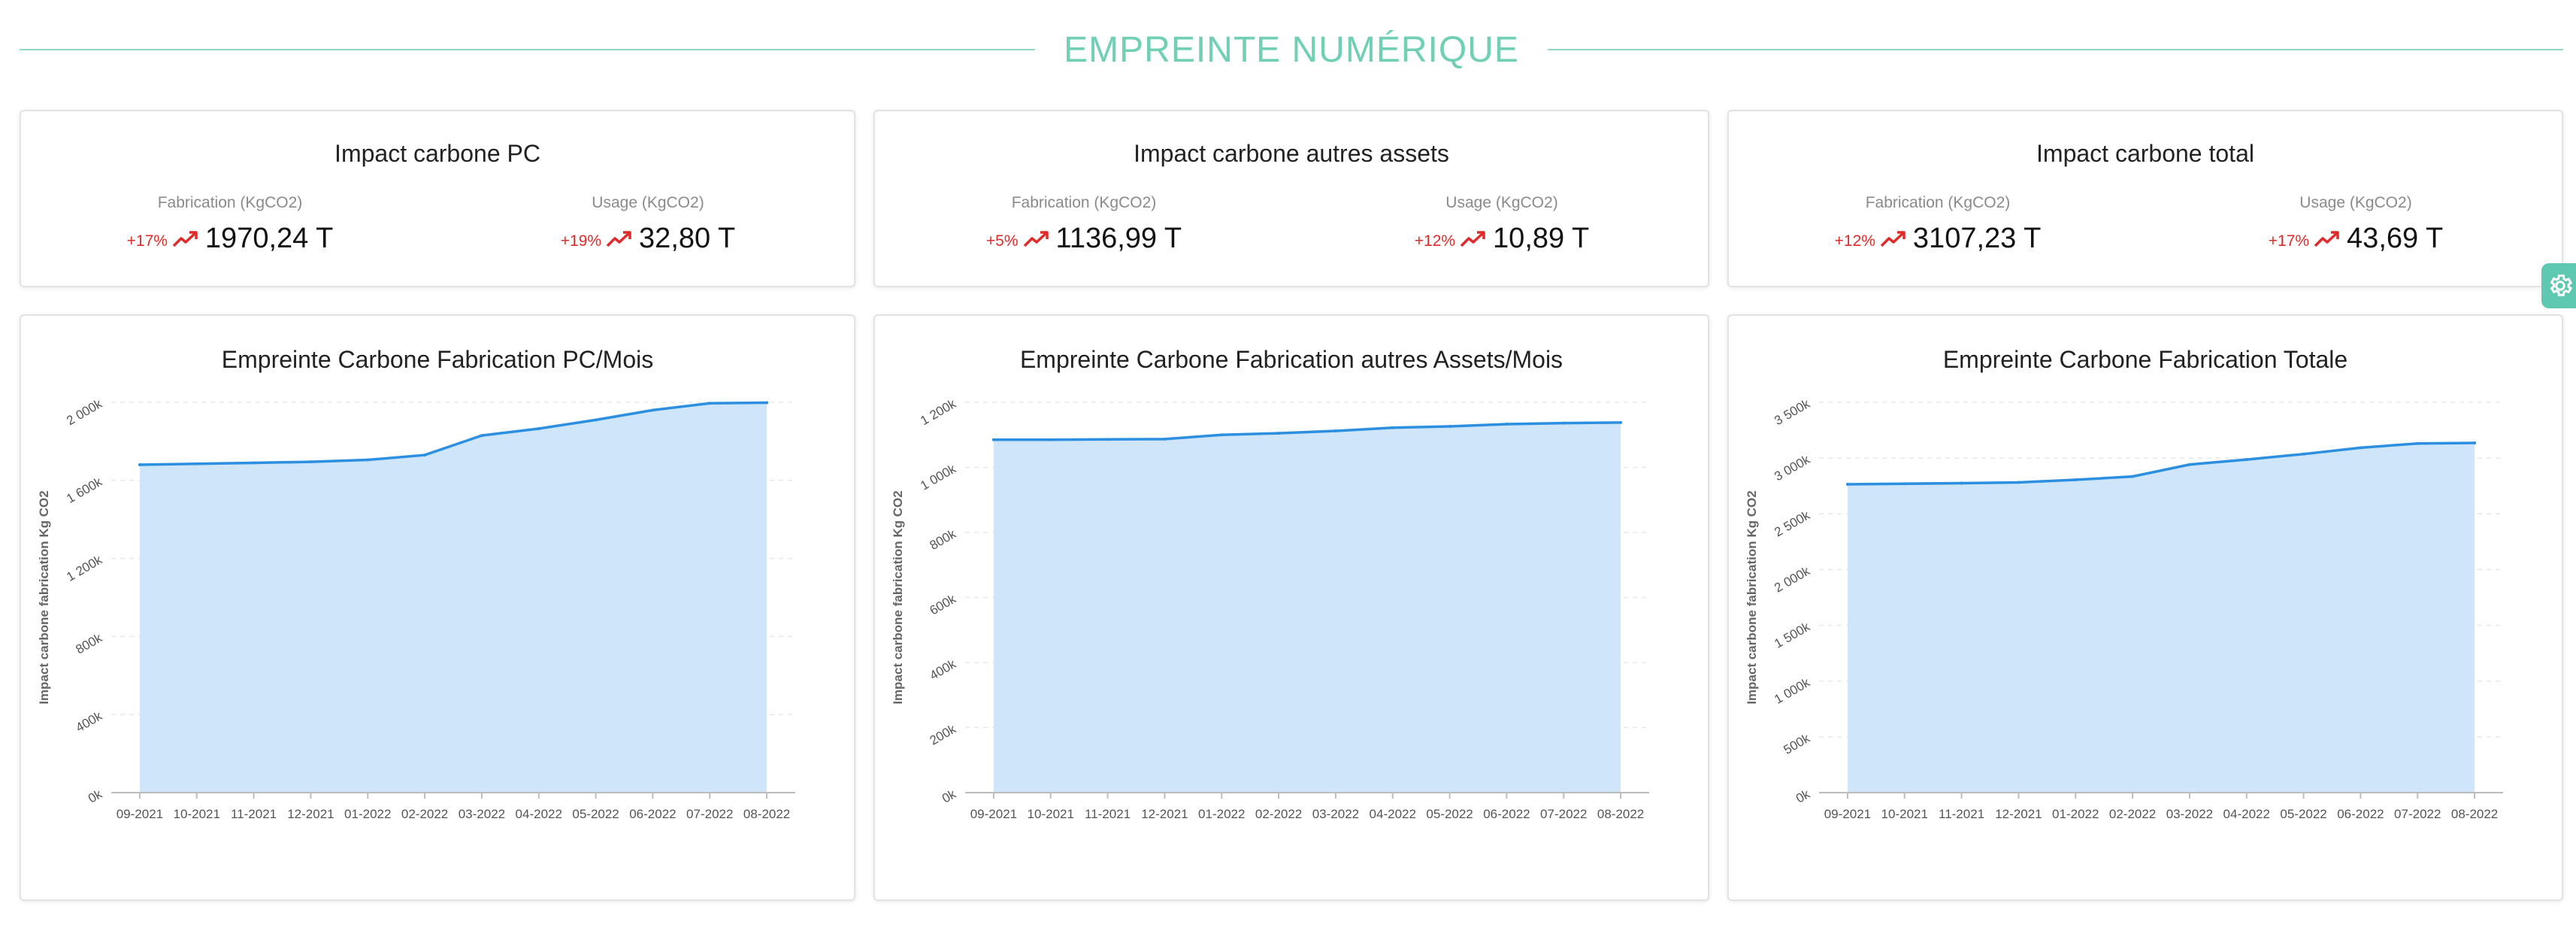 The image size is (2576, 934). What do you see at coordinates (2558, 285) in the screenshot?
I see `settings-tab` at bounding box center [2558, 285].